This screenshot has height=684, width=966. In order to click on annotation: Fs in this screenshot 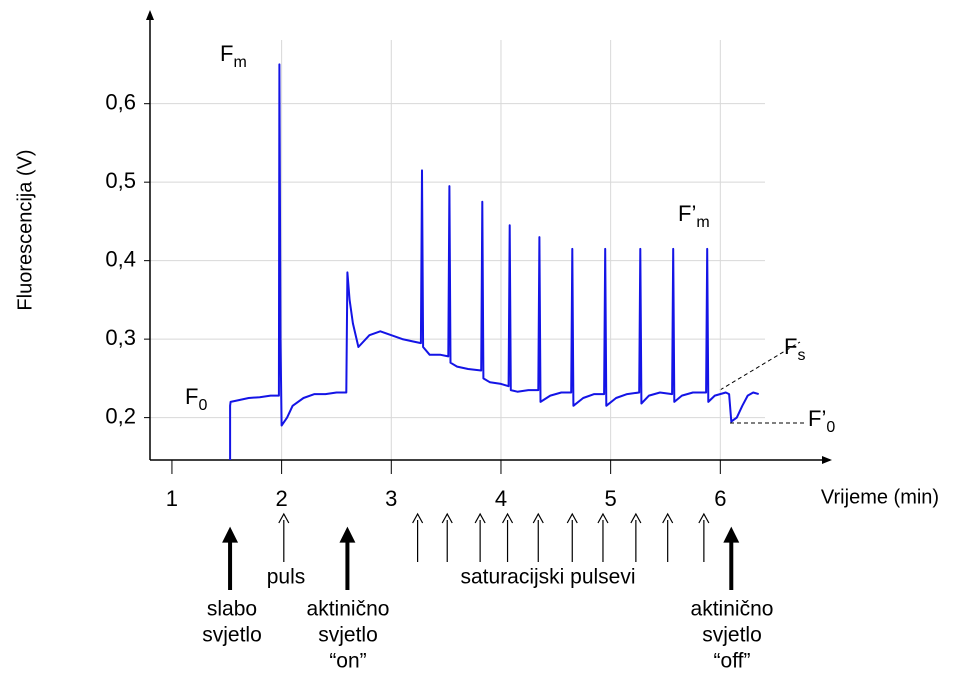, I will do `click(794, 349)`.